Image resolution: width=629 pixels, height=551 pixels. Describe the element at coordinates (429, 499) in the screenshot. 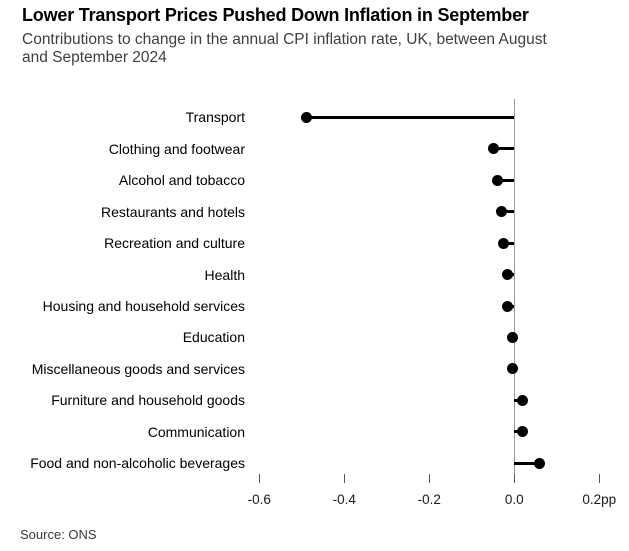

I see `x-axis-tick-label: -0.2` at that location.